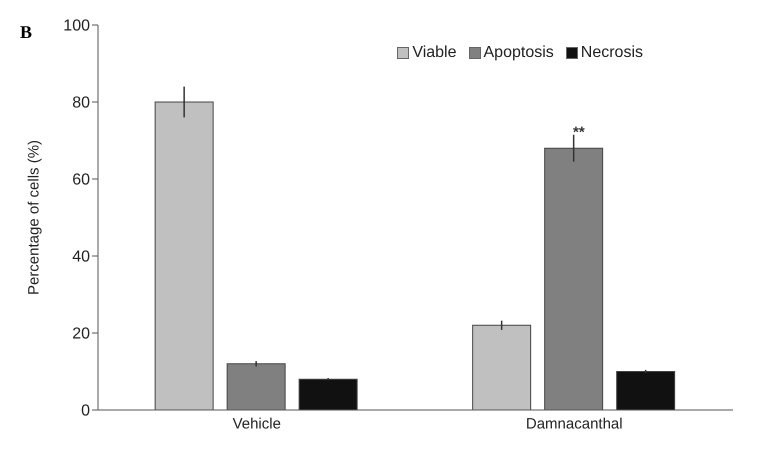 The height and width of the screenshot is (452, 759). I want to click on y-tick-label: 100, so click(76, 26).